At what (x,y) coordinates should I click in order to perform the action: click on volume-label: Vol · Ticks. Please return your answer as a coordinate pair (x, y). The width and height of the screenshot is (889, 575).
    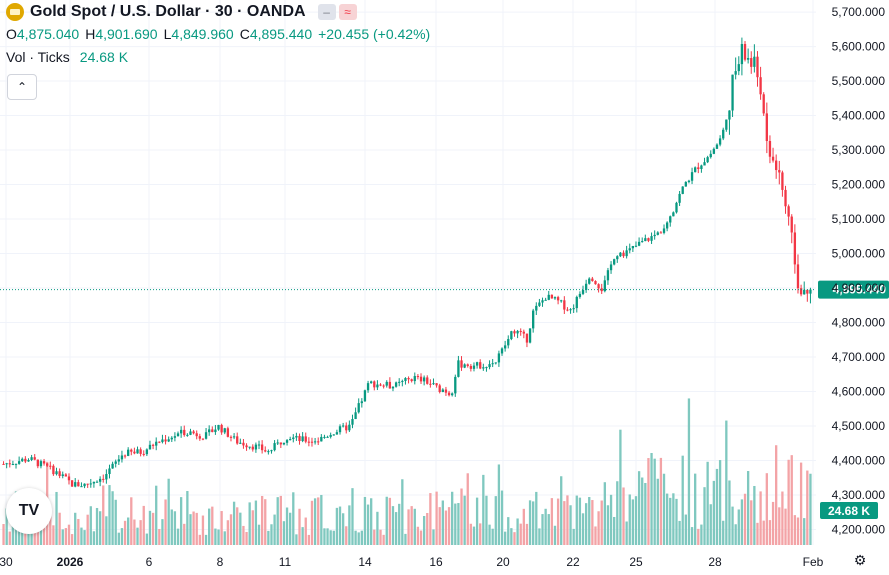
    Looking at the image, I should click on (38, 57).